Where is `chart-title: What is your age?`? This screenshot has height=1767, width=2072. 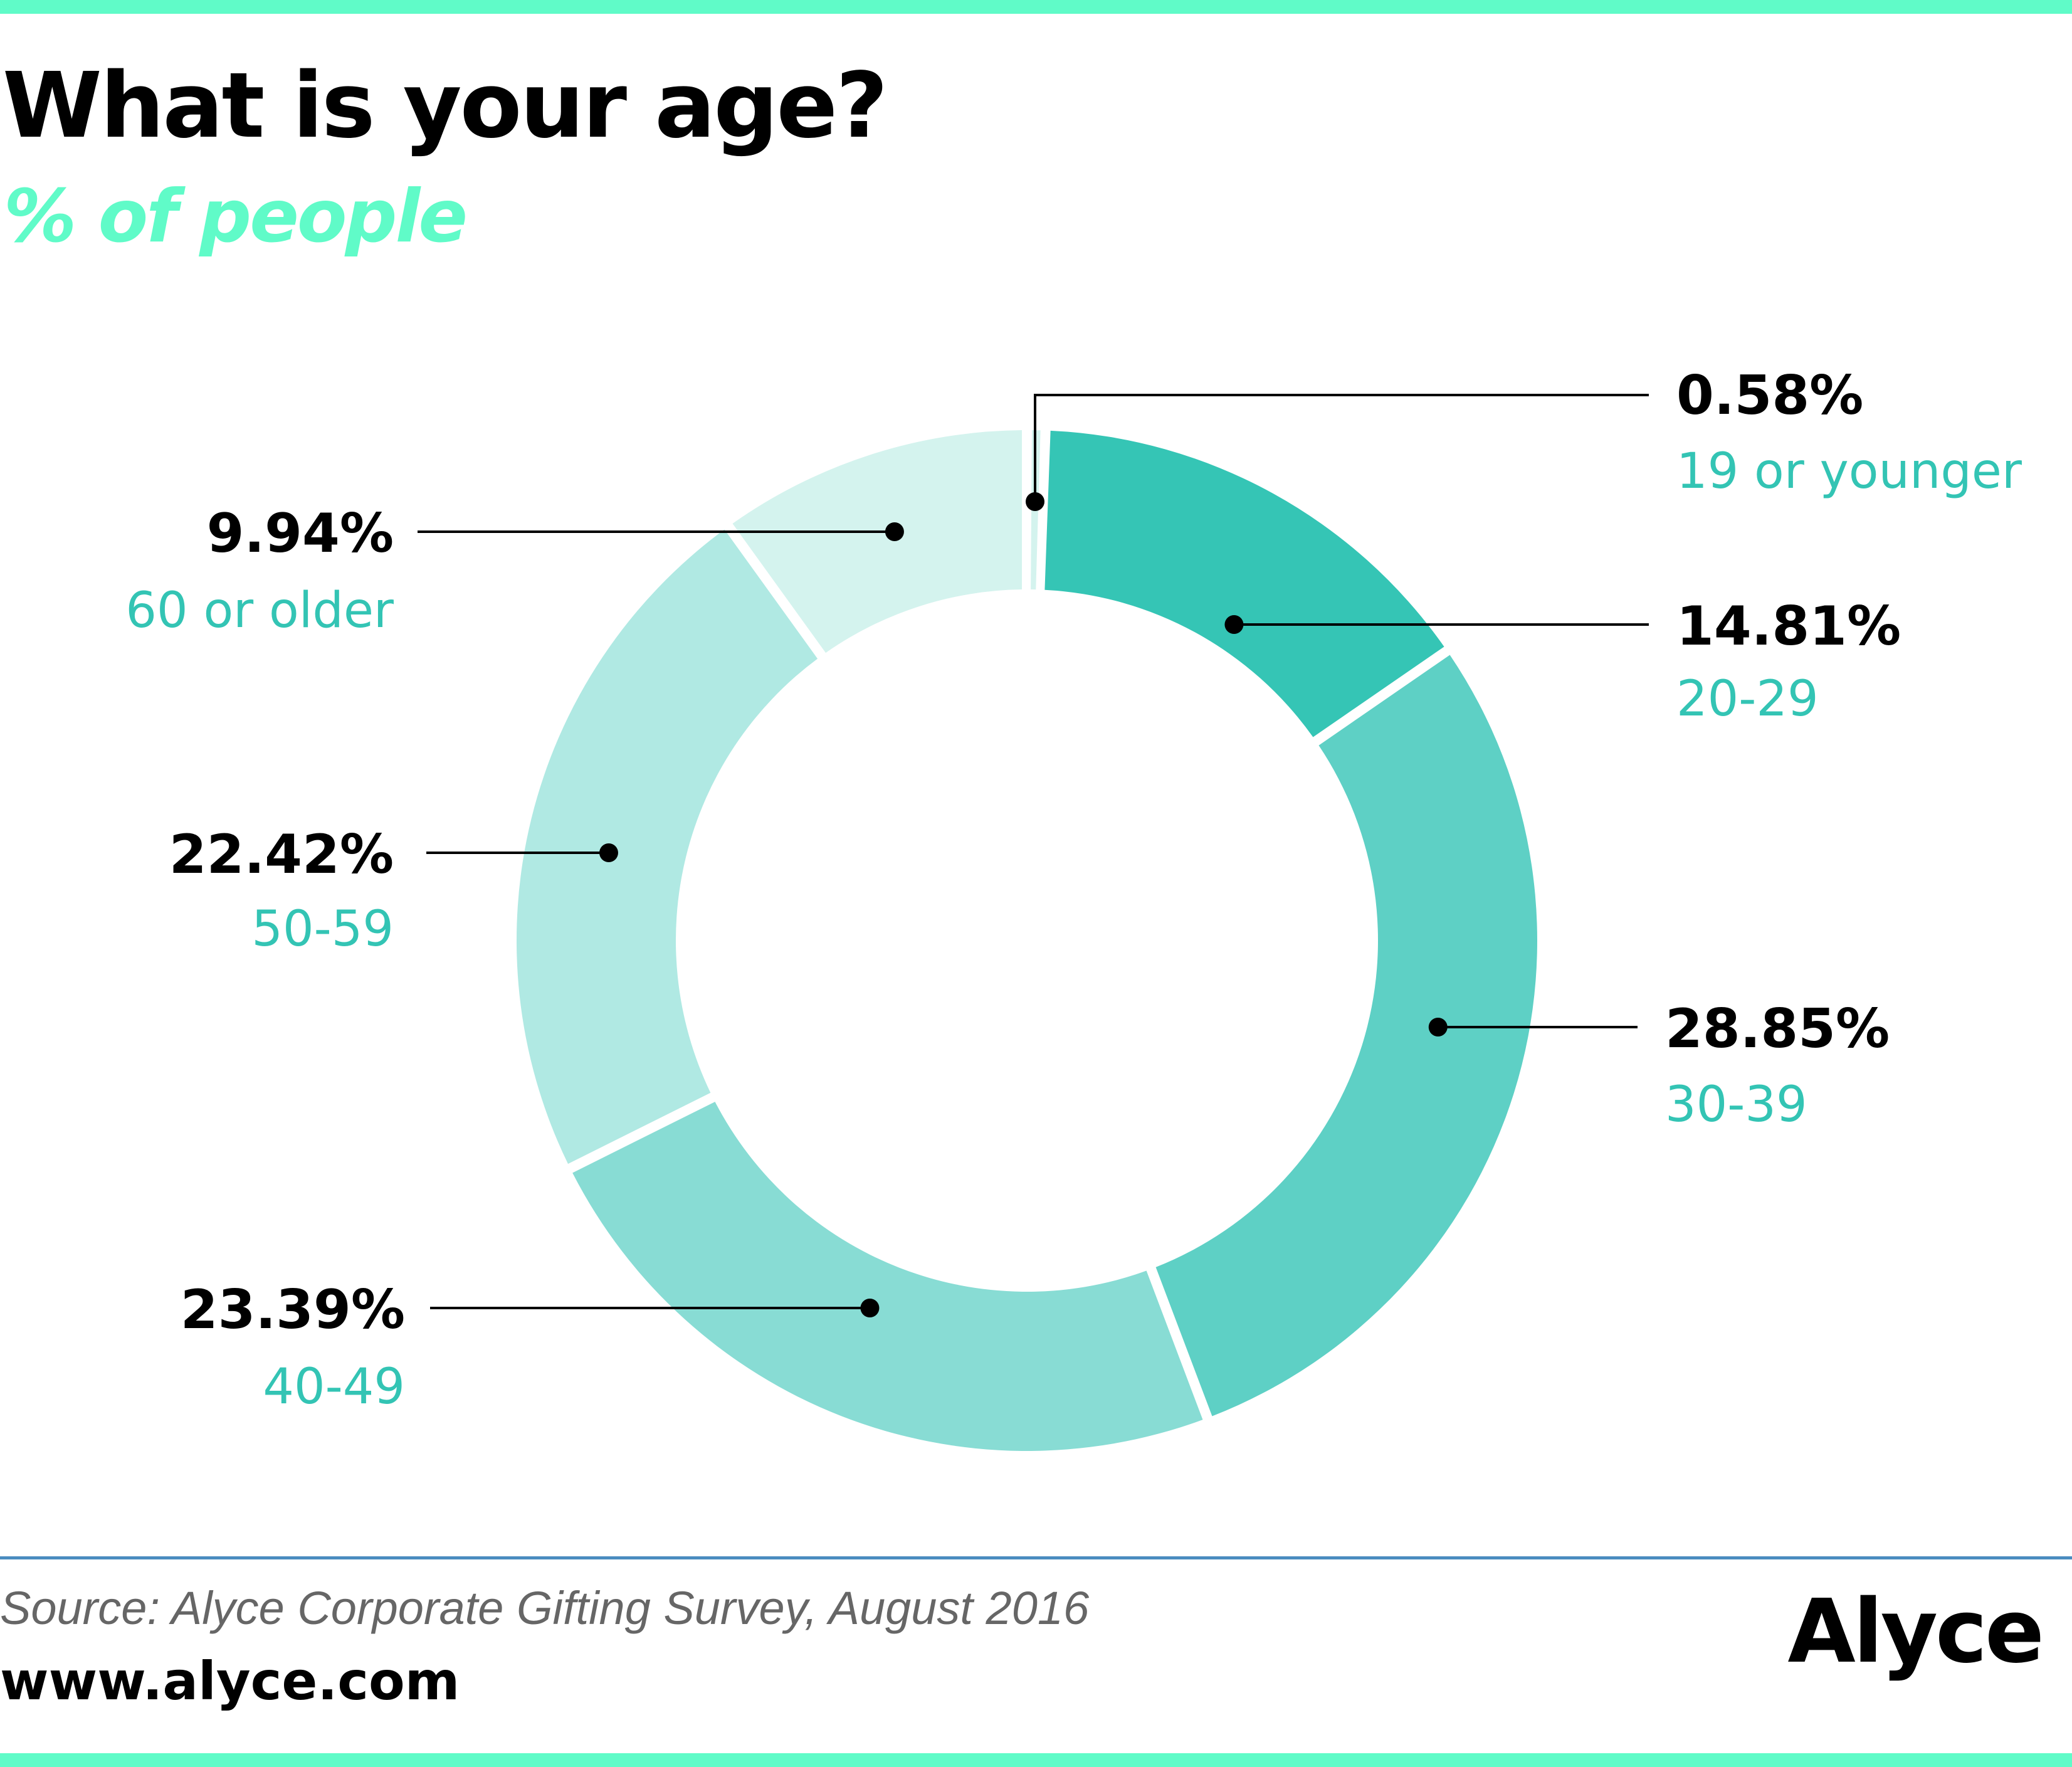
chart-title: What is your age? is located at coordinates (446, 105).